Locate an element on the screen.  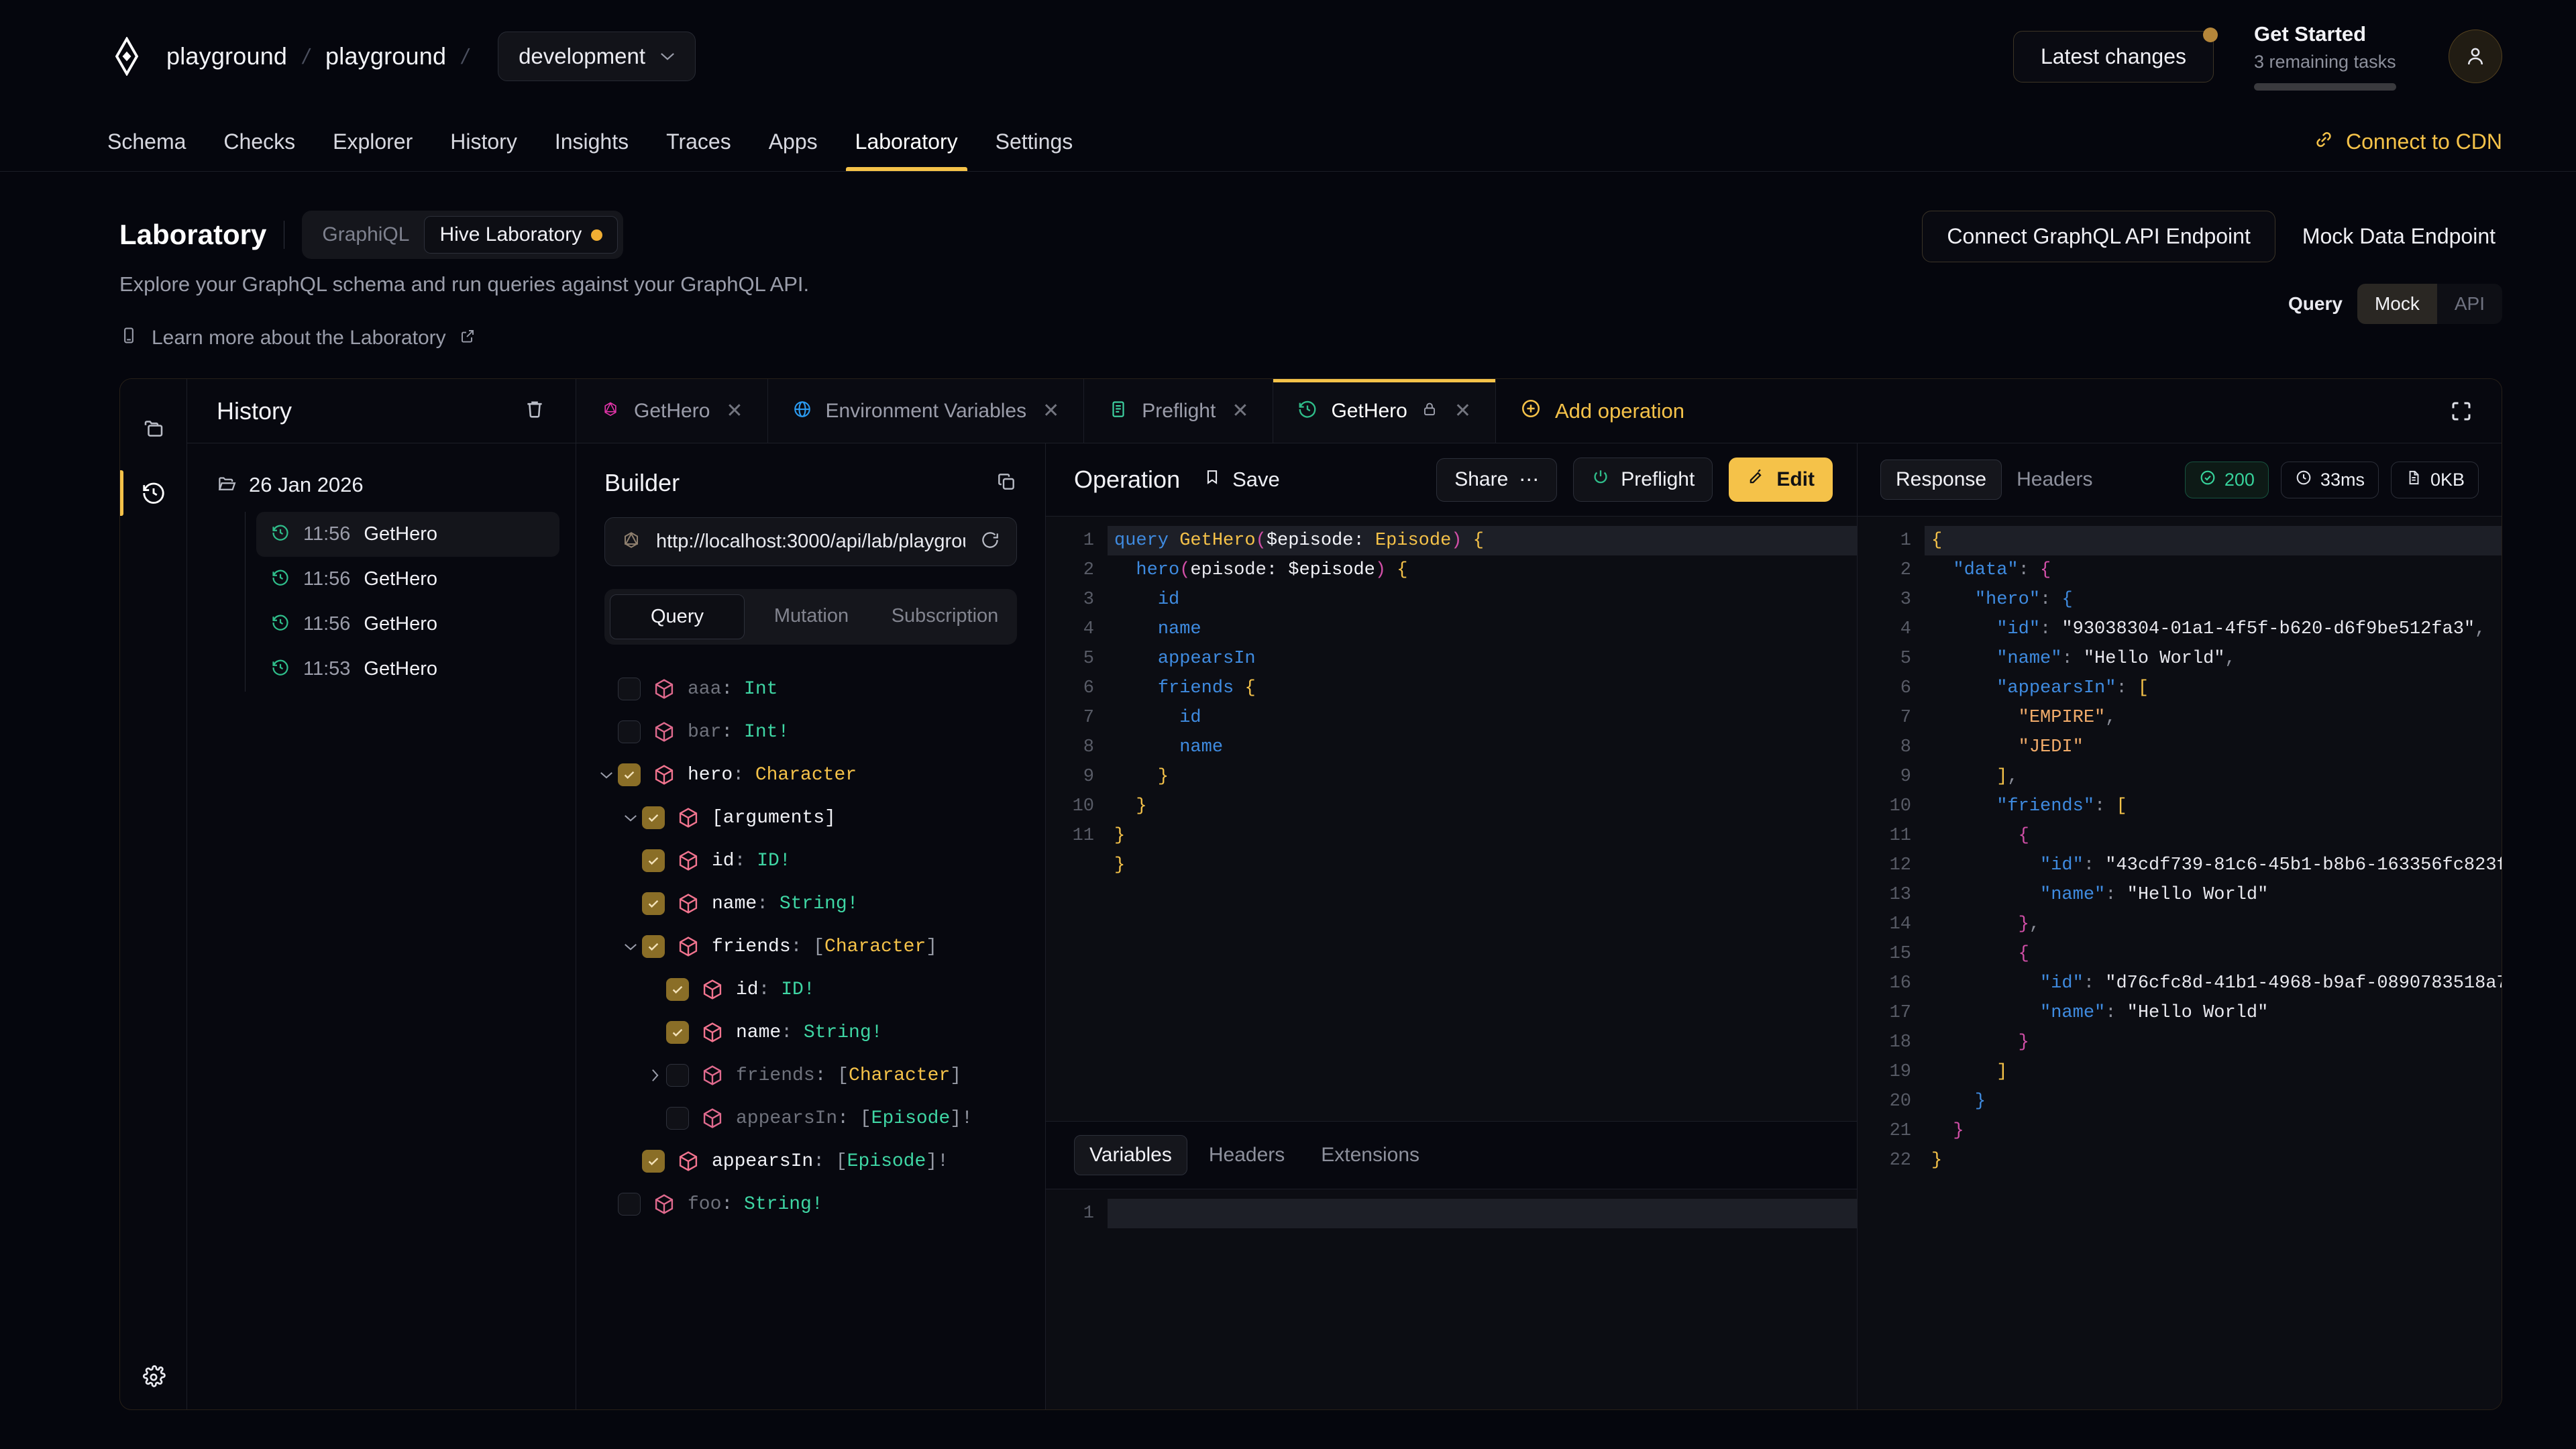
tree-row-aaa: aaa: Int is located at coordinates (810, 688).